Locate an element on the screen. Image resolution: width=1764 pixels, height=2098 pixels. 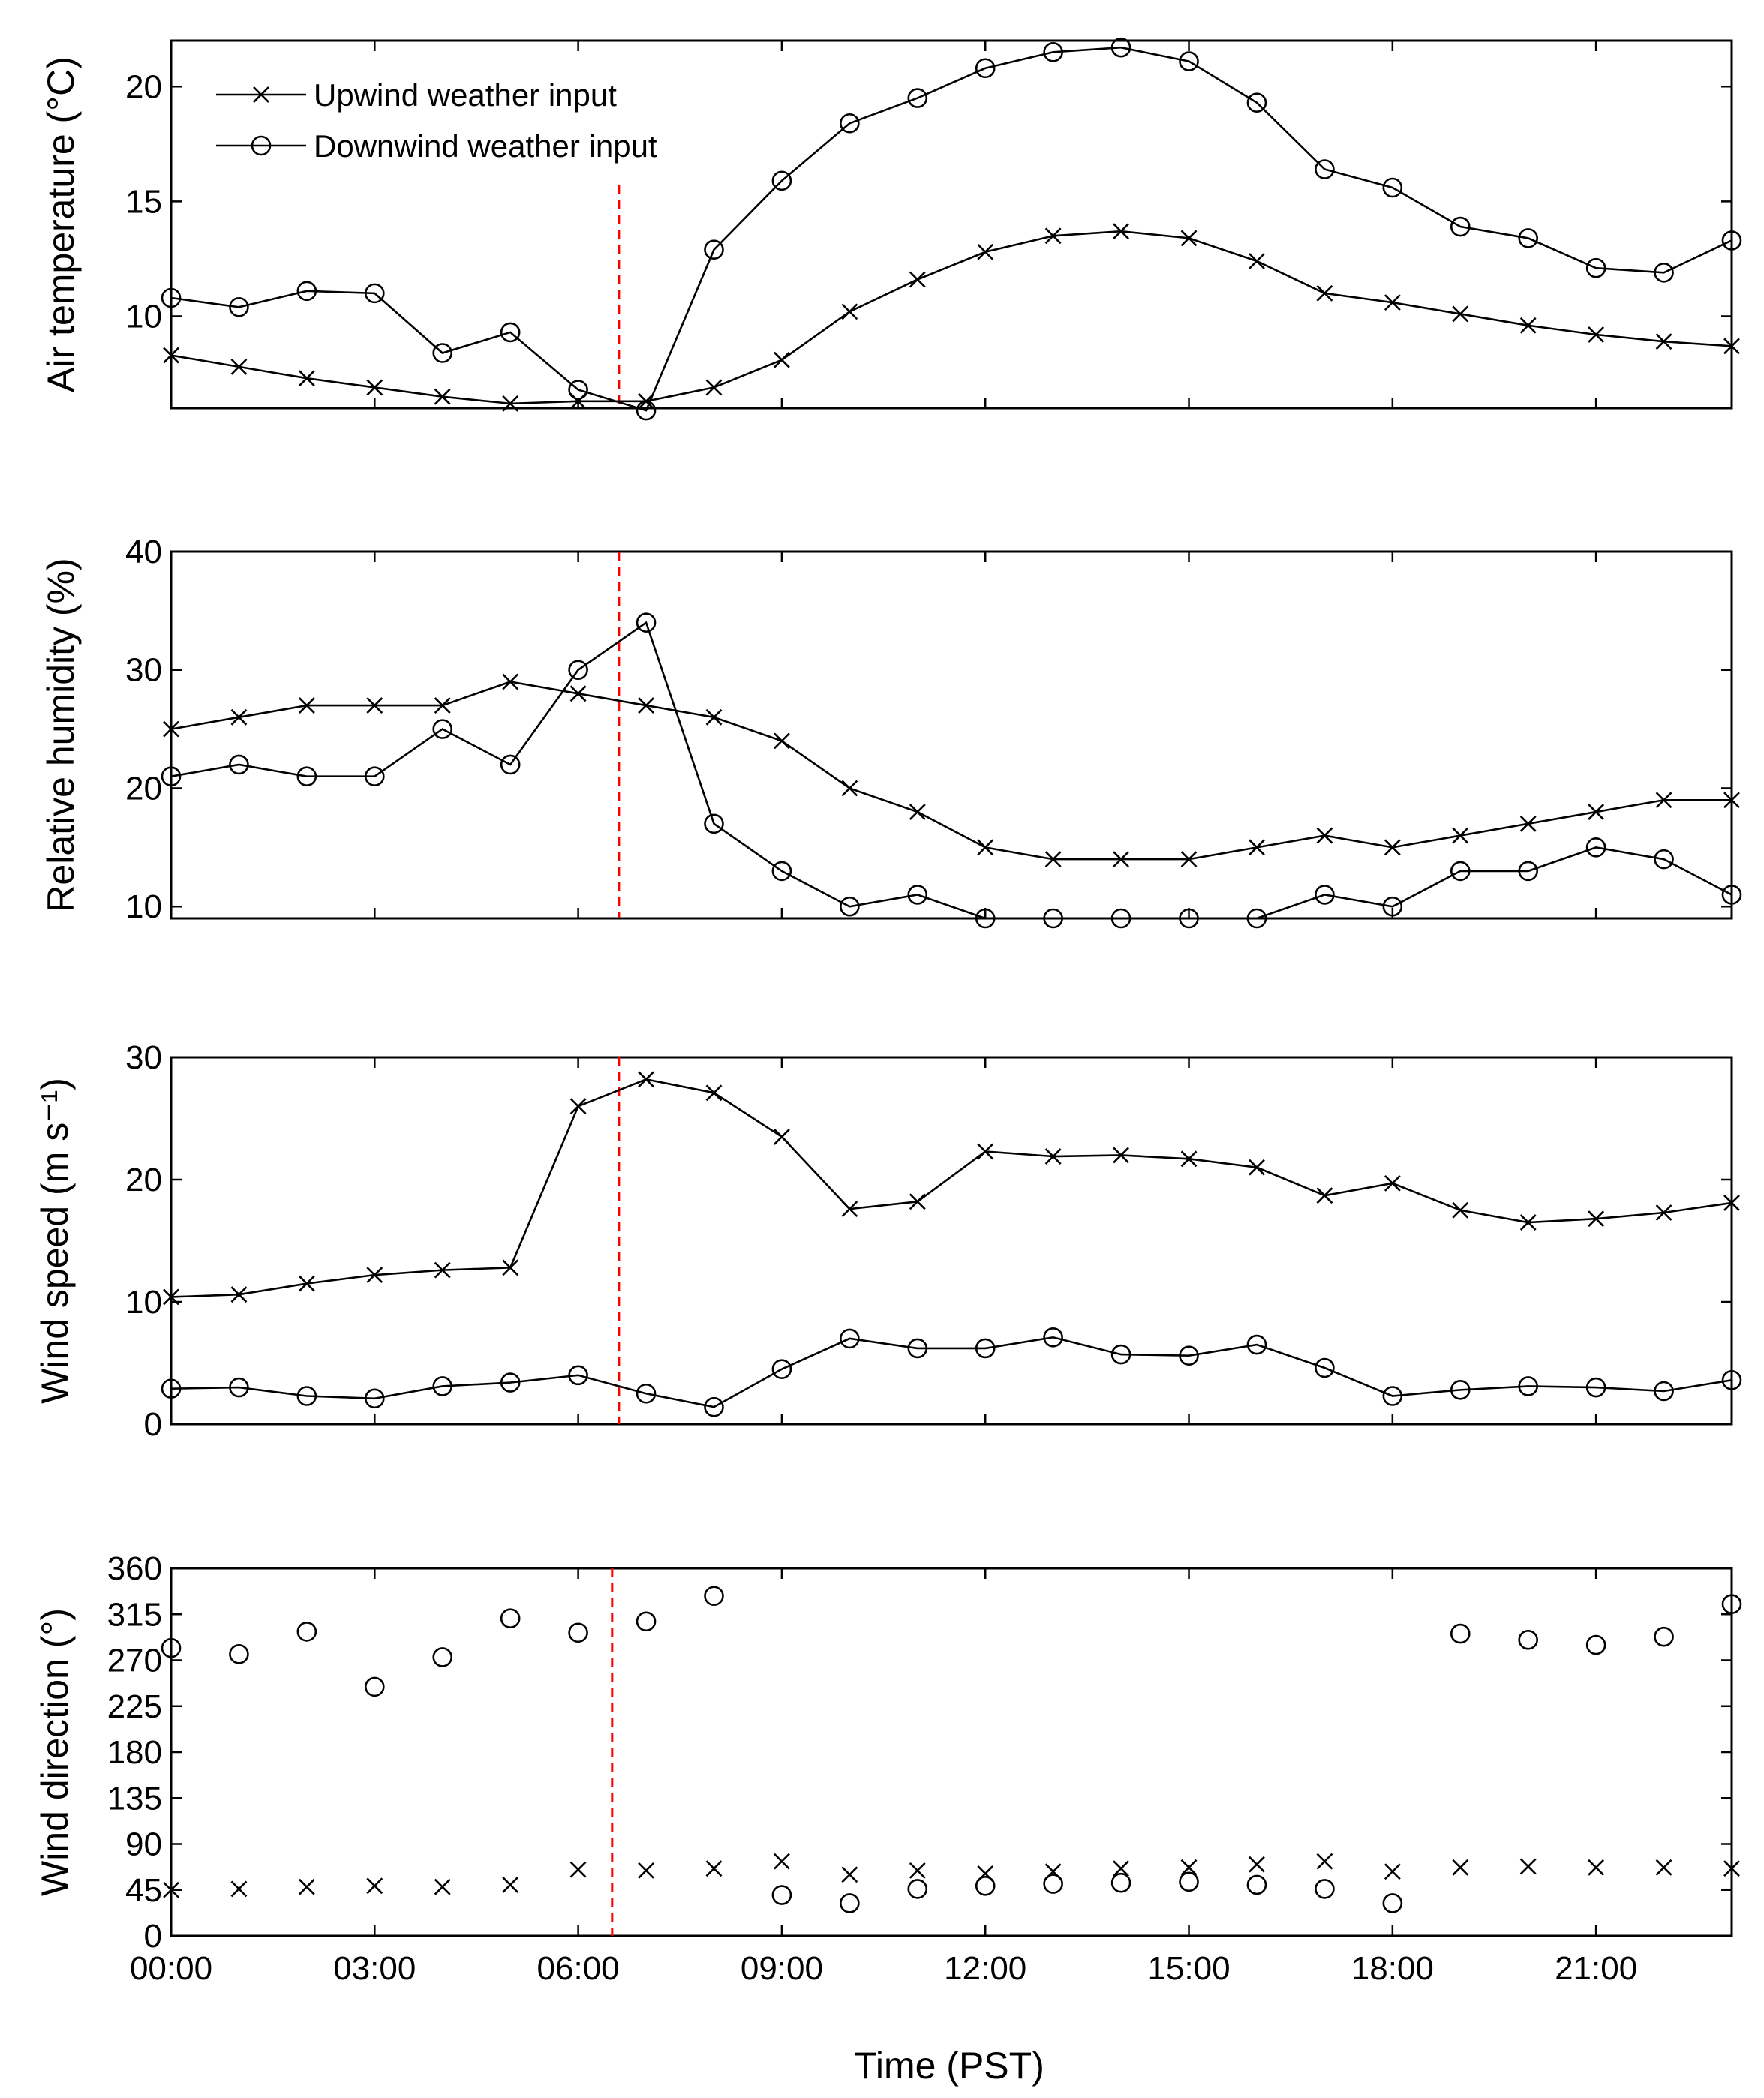
y-tick-label: 180 is located at coordinates (134, 1752).